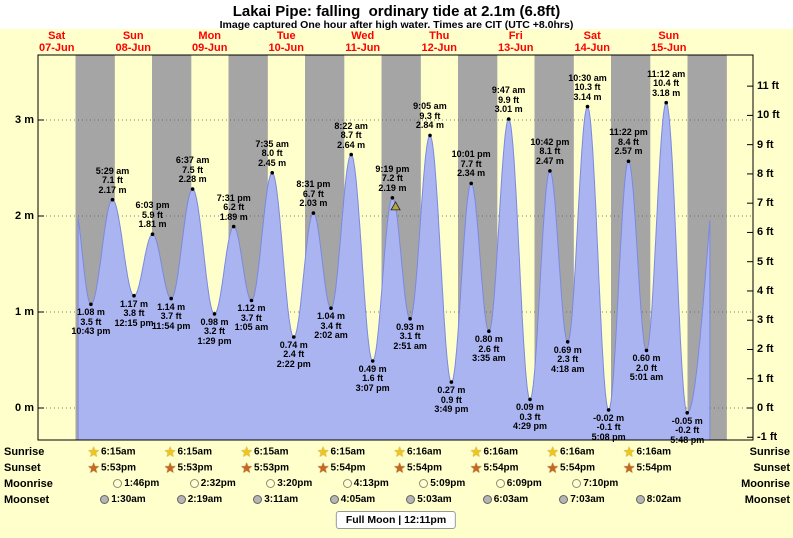 The image size is (793, 538). Describe the element at coordinates (587, 96) in the screenshot. I see `annotation-line: 3.14 m` at that location.